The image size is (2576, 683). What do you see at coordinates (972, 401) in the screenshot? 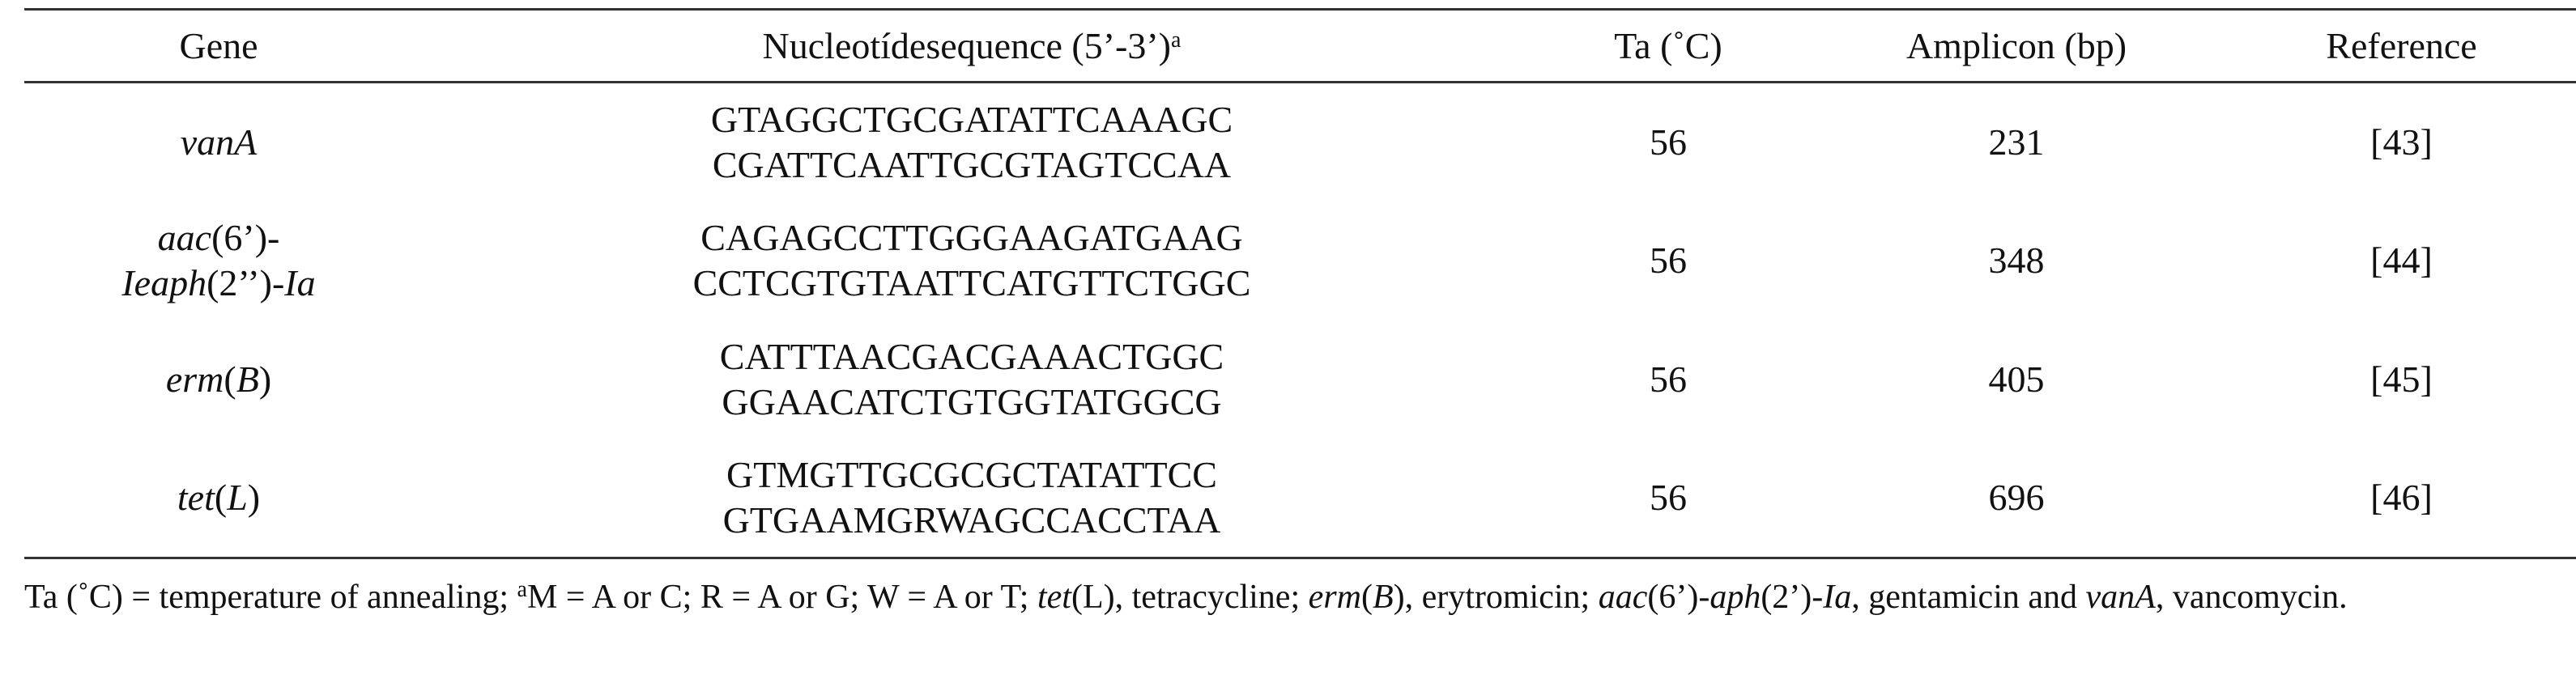
I see `sequence: GGAACATCTGTGGTATGGCG` at bounding box center [972, 401].